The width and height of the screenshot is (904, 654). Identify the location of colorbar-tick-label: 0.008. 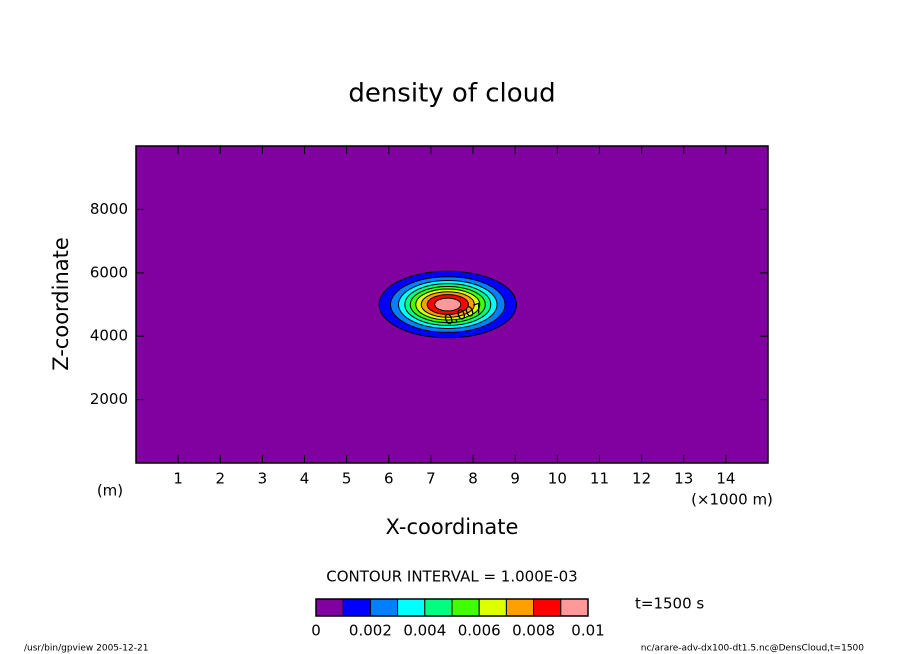
(533, 631).